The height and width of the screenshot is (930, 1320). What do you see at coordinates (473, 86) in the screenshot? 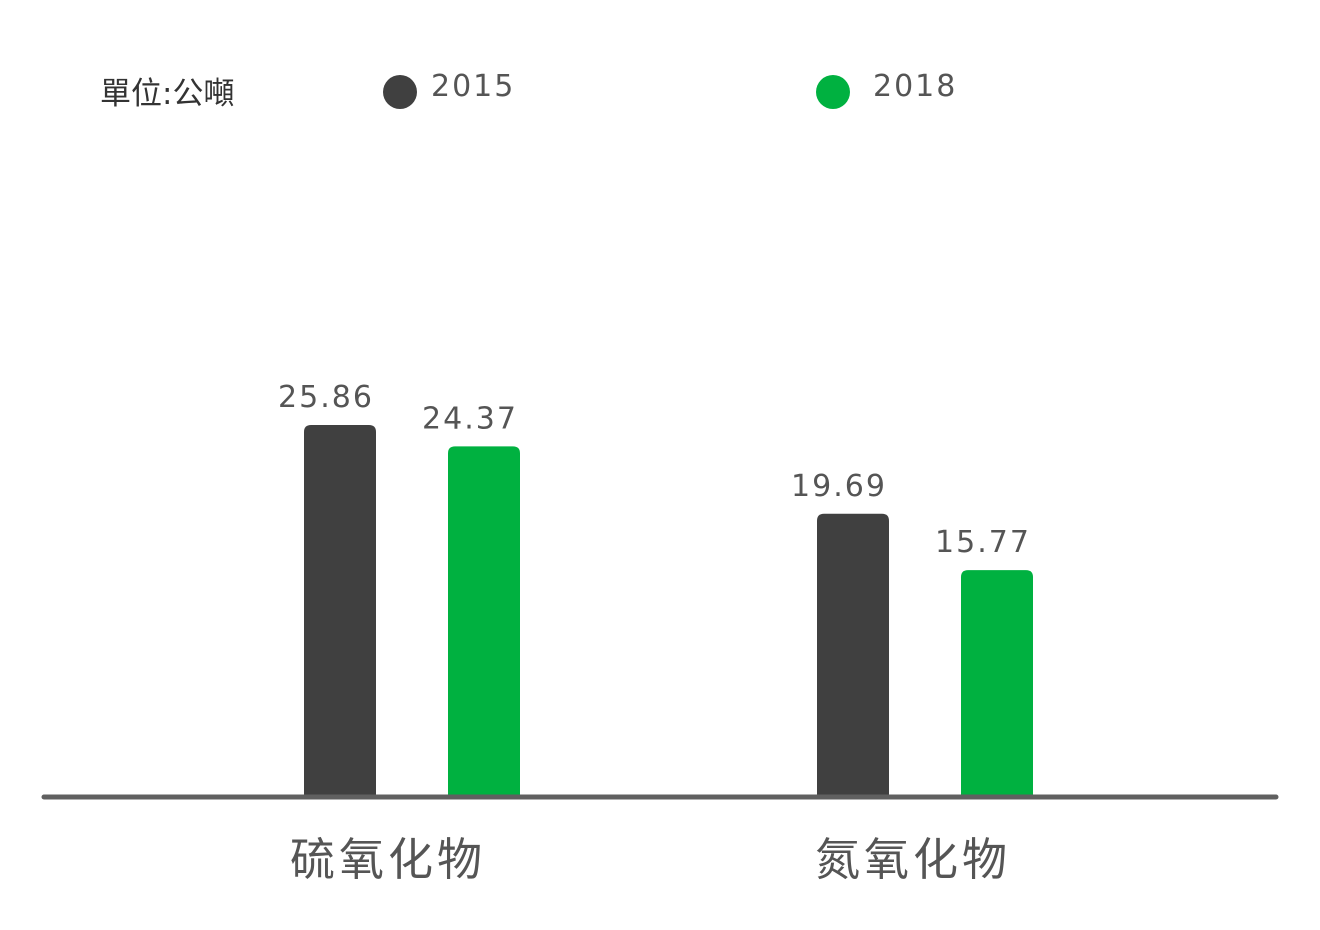
I see `legend-label-2015: 2015` at bounding box center [473, 86].